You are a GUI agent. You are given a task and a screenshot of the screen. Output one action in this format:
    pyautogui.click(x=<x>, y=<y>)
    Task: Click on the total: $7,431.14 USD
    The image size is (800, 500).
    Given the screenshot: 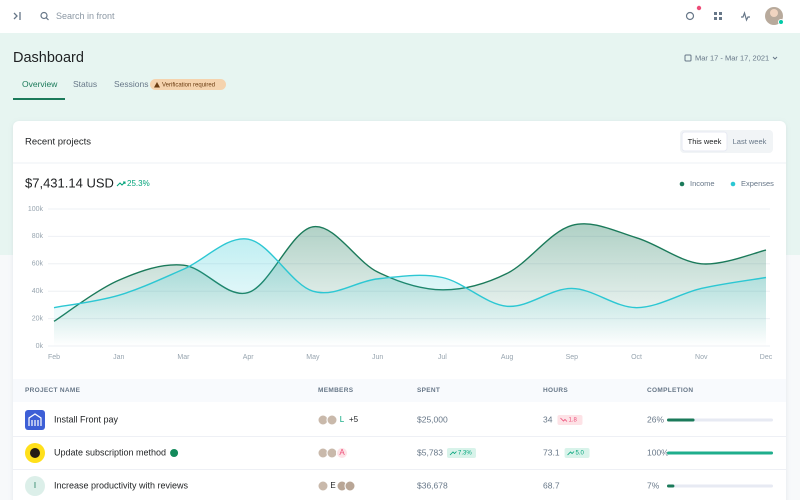 What is the action you would take?
    pyautogui.click(x=69, y=182)
    